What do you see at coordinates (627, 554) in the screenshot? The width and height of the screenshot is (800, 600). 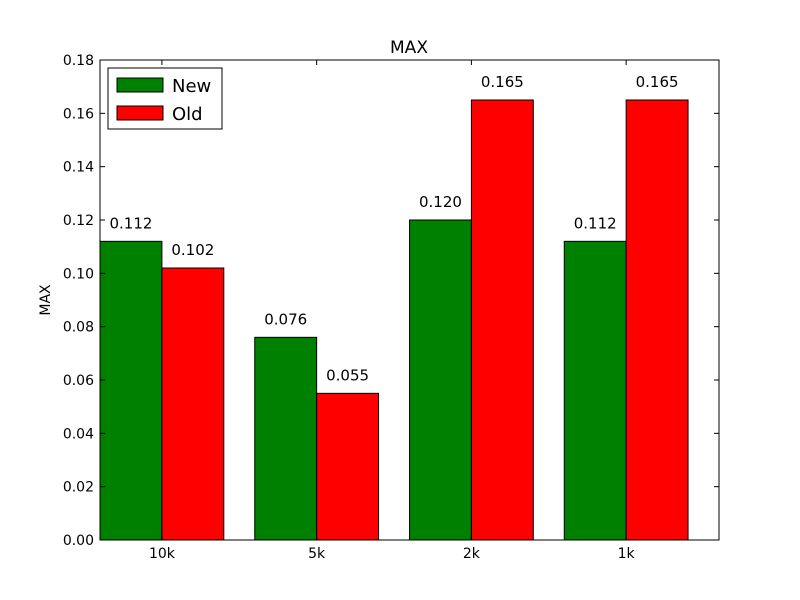 I see `x-tick-label: 1k` at bounding box center [627, 554].